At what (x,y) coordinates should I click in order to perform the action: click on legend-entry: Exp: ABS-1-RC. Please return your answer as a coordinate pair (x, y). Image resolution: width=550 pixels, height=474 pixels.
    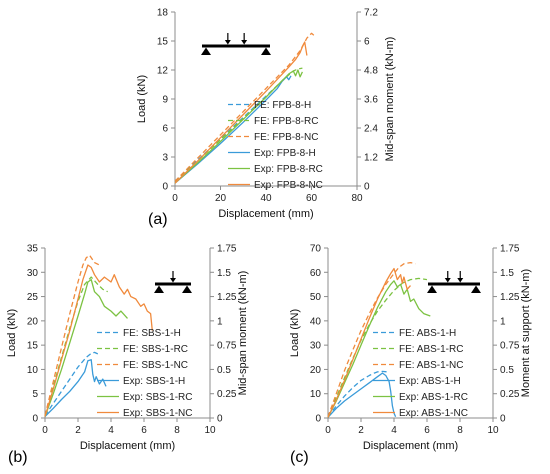
    Looking at the image, I should click on (433, 397).